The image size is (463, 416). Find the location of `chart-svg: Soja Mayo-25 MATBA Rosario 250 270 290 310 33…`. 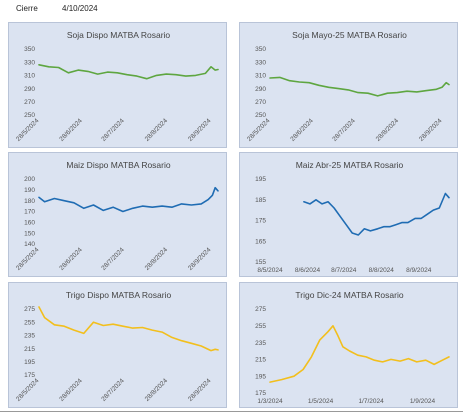

chart-svg: Soja Mayo-25 MATBA Rosario 250 270 290 310 33… is located at coordinates (348, 86).